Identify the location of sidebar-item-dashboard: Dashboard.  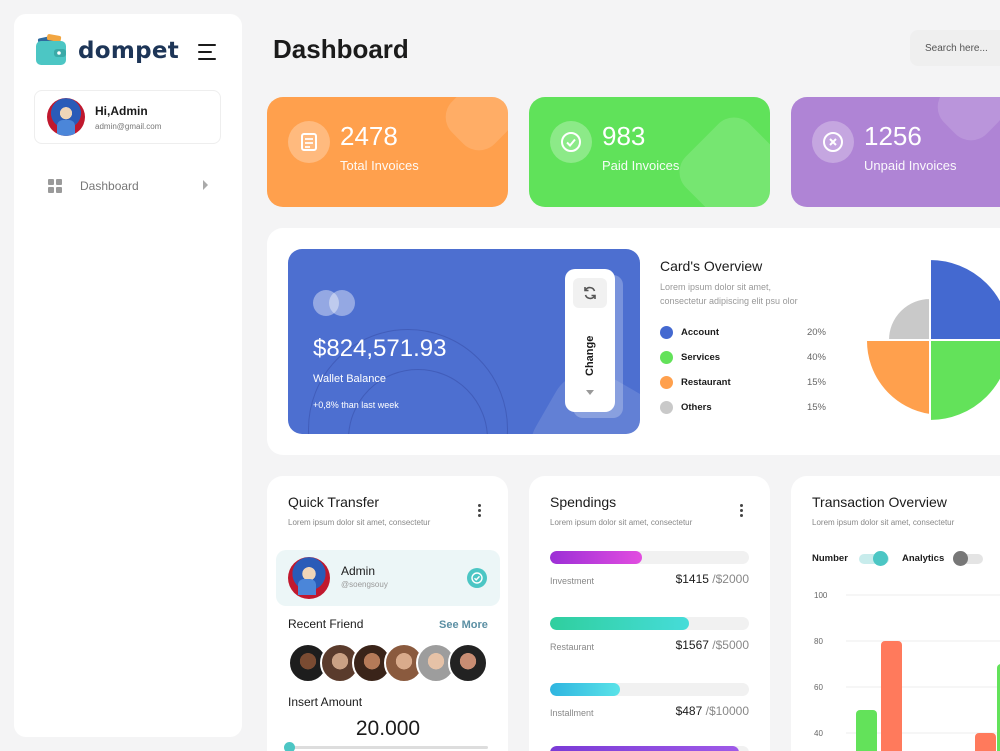
(128, 186).